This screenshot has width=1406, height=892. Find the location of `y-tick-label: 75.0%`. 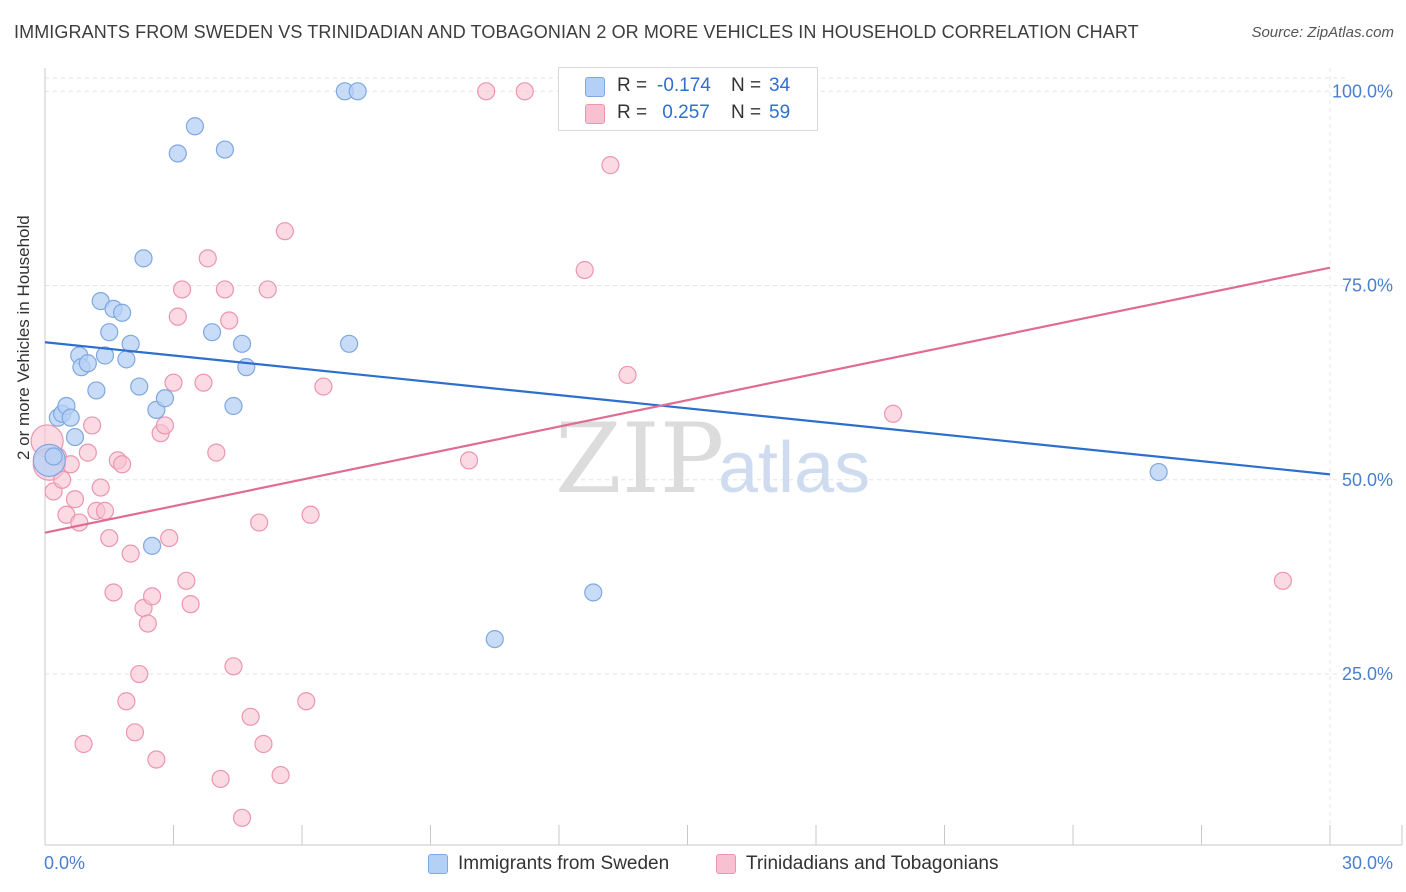

y-tick-label: 75.0% is located at coordinates (1367, 286).